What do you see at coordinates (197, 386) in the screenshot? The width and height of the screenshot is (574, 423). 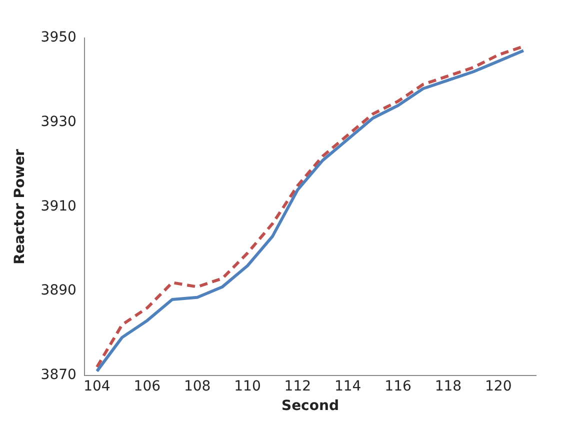 I see `x-tick-label: 108` at bounding box center [197, 386].